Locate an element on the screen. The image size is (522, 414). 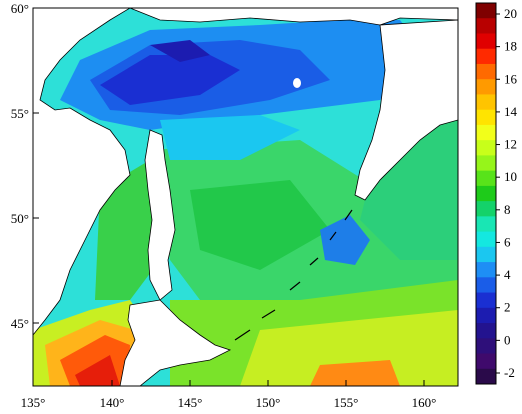
colorbar-label: 8 is located at coordinates (507, 209).